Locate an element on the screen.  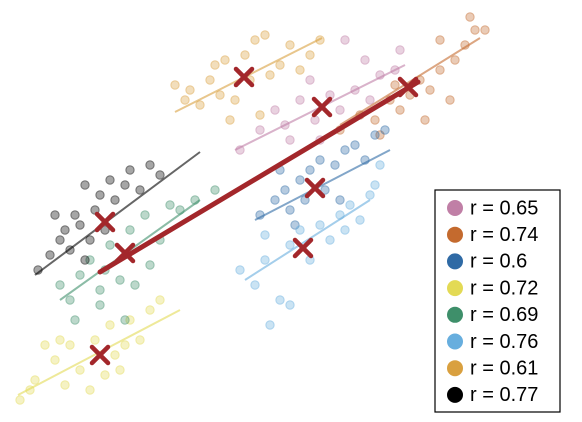
legend-label: r = 0.77 is located at coordinates (504, 395).